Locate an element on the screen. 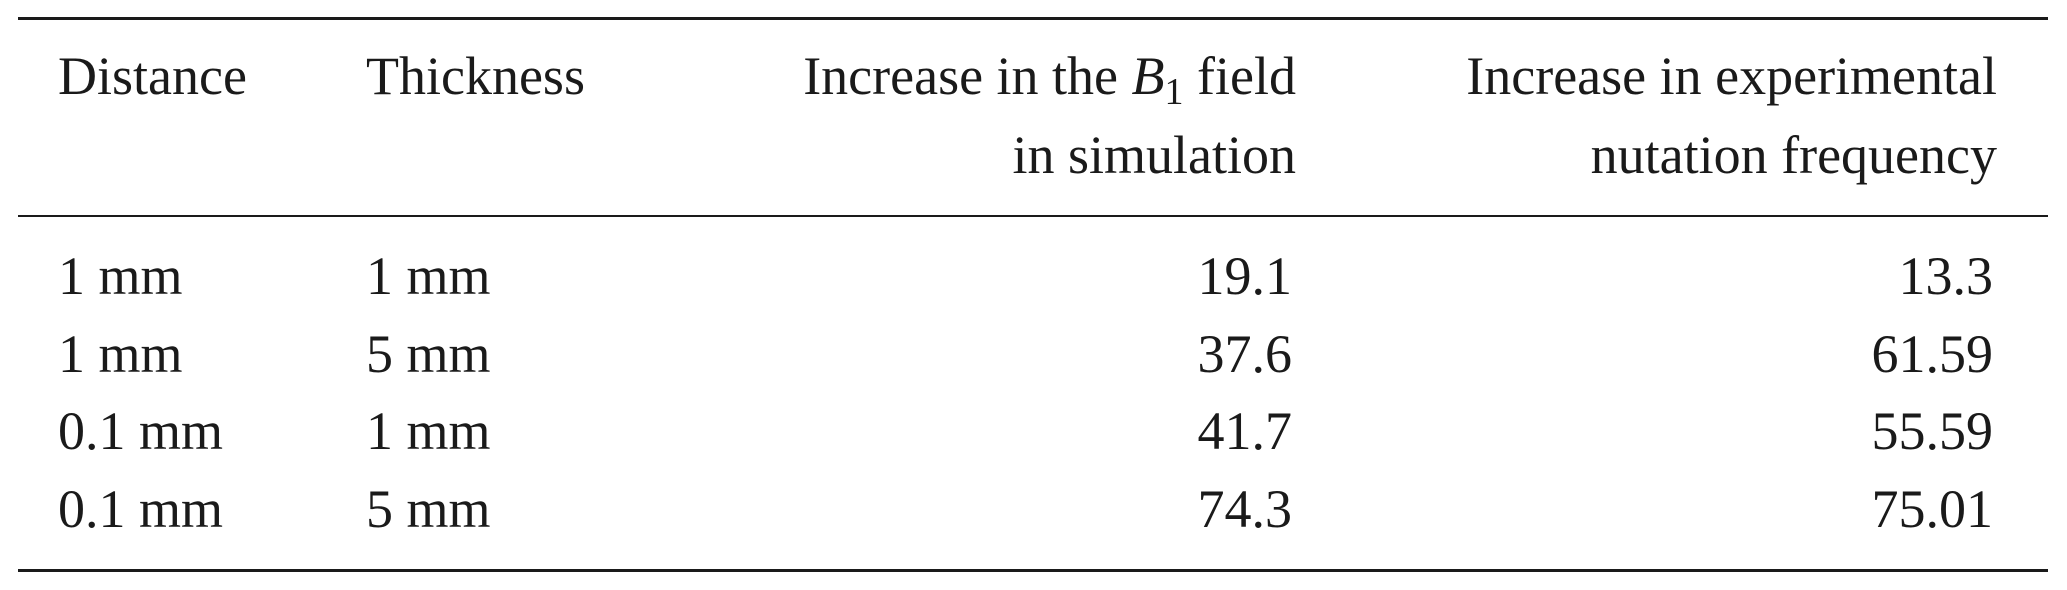 Image resolution: width=2067 pixels, height=590 pixels. nutation-value: 13.3 is located at coordinates (1946, 276).